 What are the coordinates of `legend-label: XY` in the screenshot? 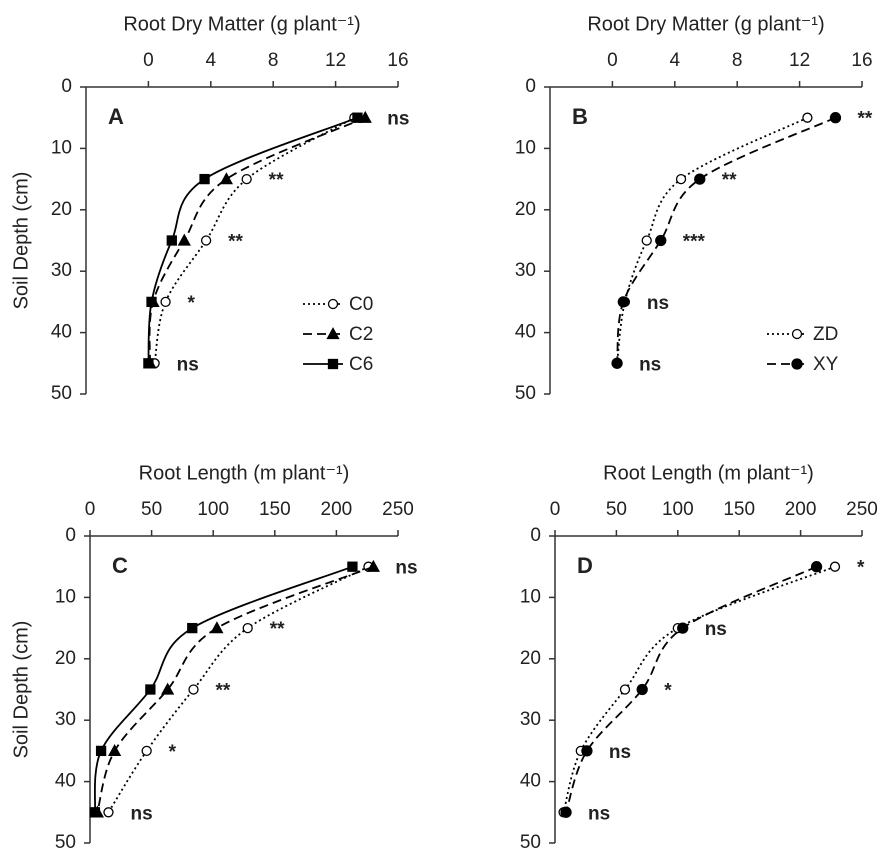 It's located at (826, 364).